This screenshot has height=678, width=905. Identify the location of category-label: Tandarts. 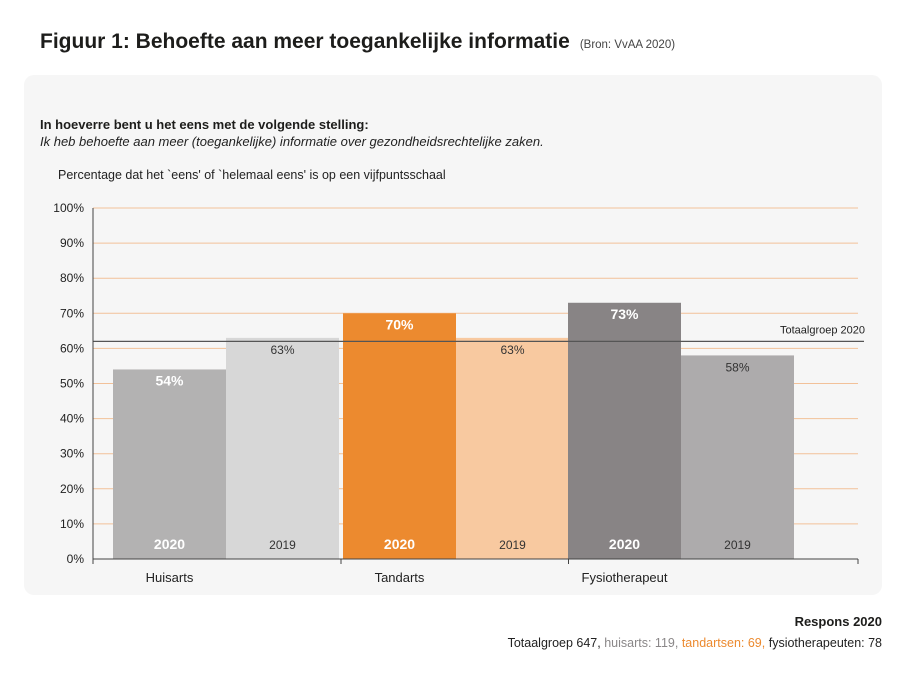
(400, 577).